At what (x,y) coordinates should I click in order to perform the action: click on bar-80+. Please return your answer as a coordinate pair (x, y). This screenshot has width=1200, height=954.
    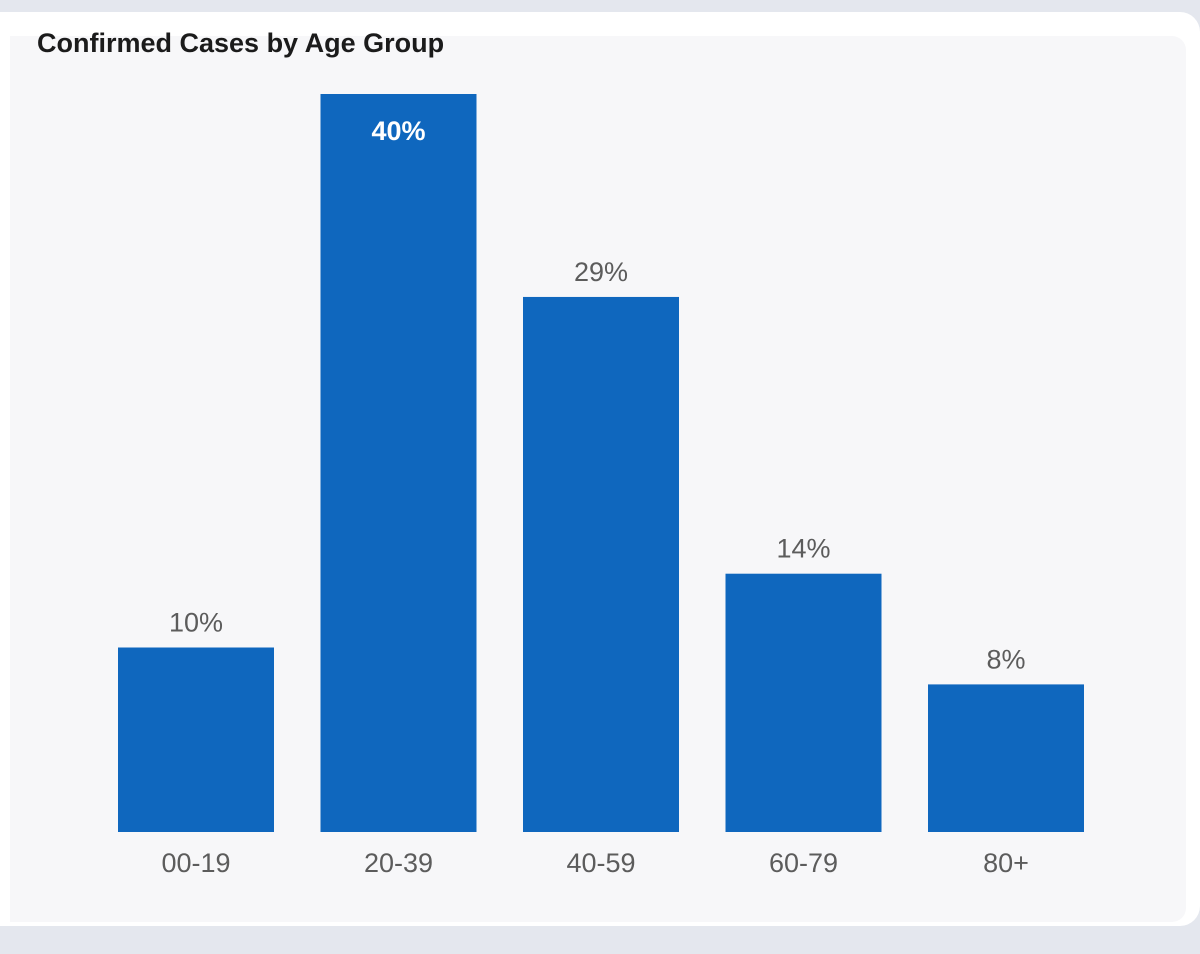
    Looking at the image, I should click on (1006, 758).